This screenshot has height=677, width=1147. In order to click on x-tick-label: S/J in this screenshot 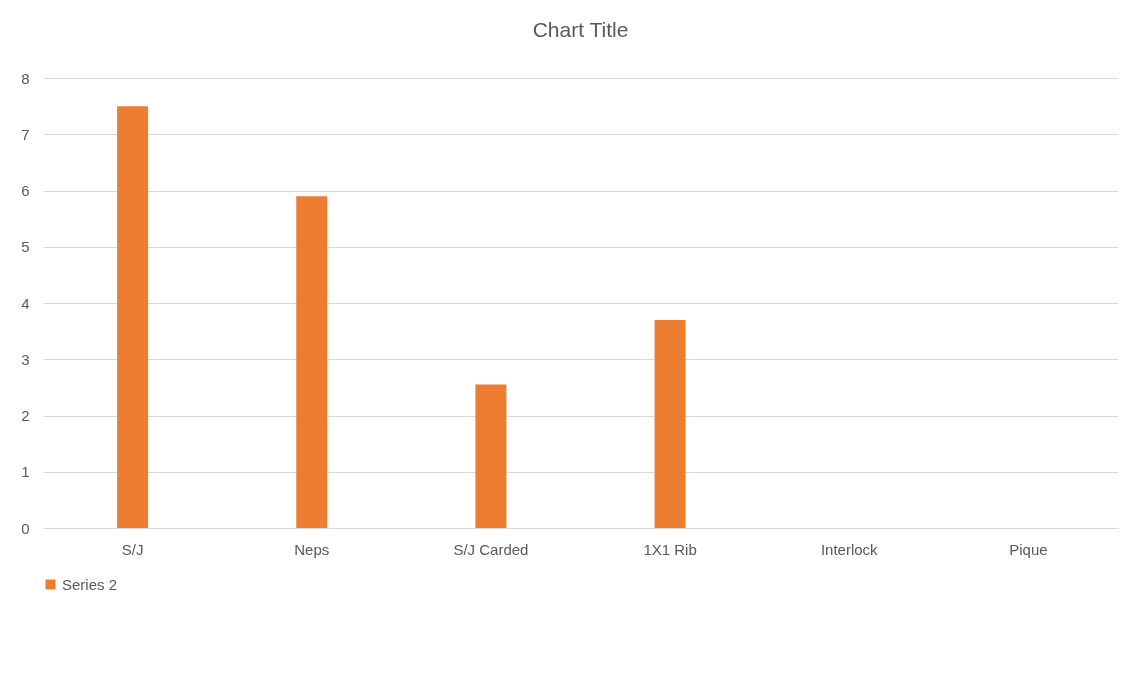, I will do `click(132, 549)`.